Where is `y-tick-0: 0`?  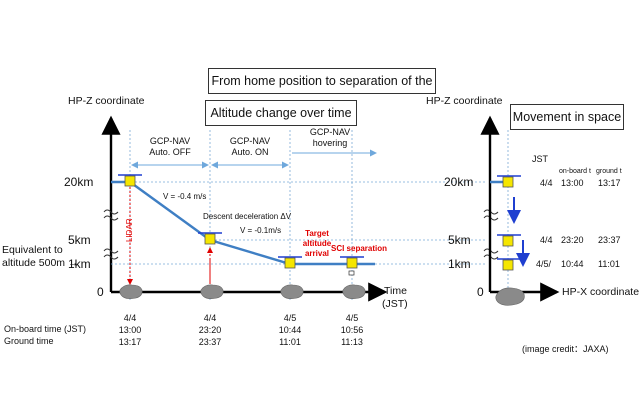
y-tick-0: 0 is located at coordinates (100, 292).